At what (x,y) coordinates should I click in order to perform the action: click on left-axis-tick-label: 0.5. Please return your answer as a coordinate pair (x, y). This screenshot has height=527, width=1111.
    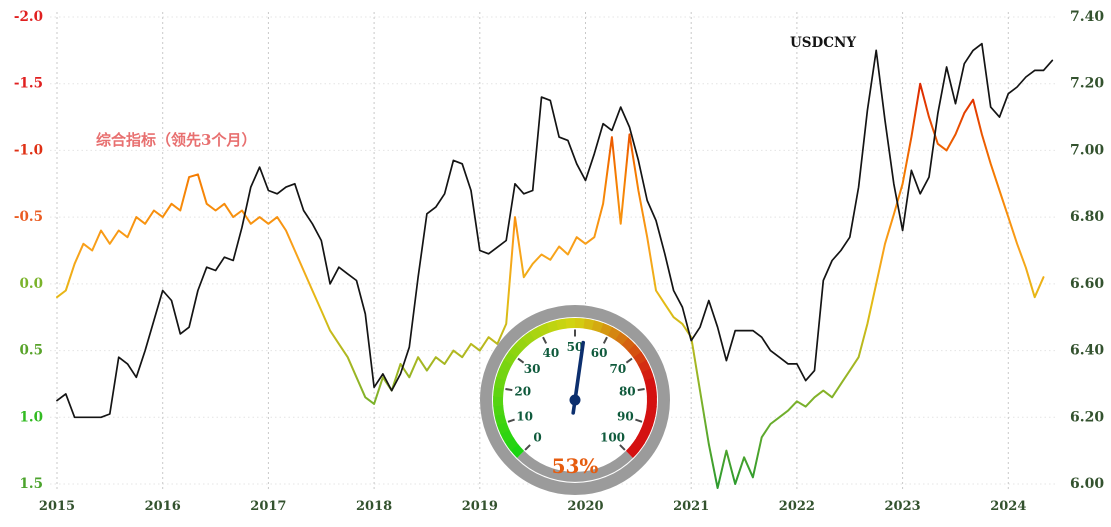
    Looking at the image, I should click on (32, 351).